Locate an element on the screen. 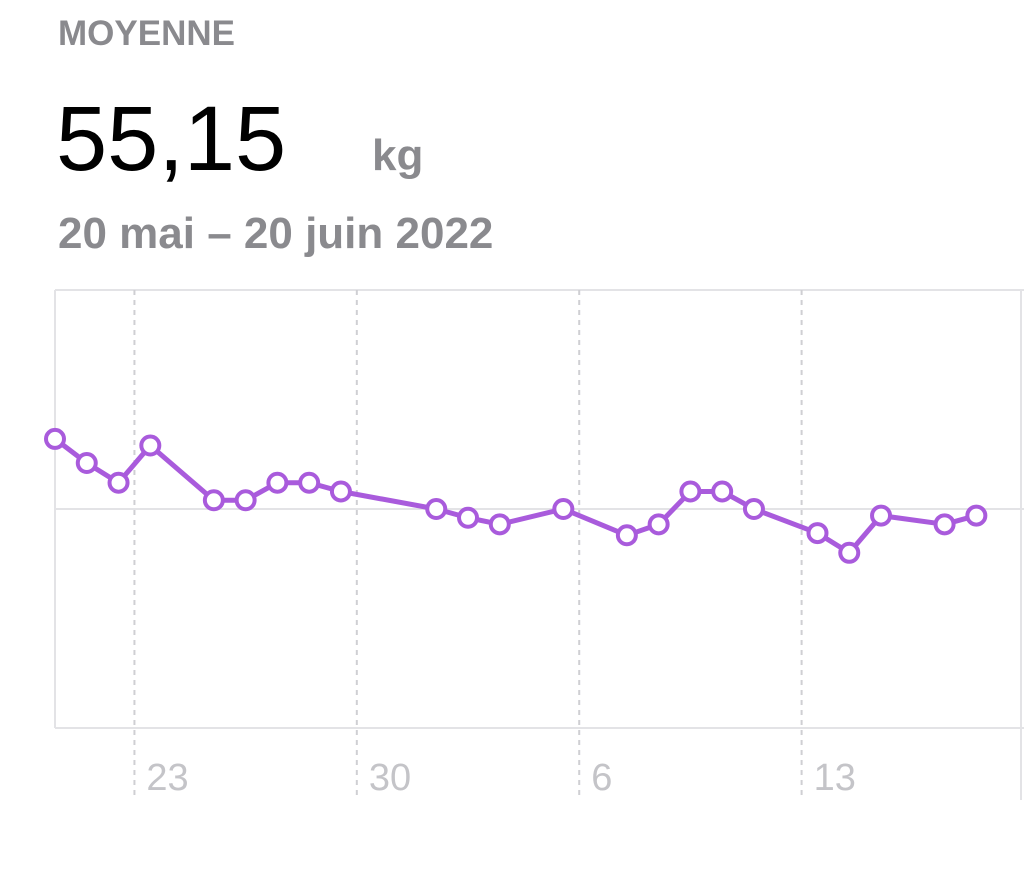 Image resolution: width=1024 pixels, height=885 pixels. summary-label: MOYENNE is located at coordinates (146, 33).